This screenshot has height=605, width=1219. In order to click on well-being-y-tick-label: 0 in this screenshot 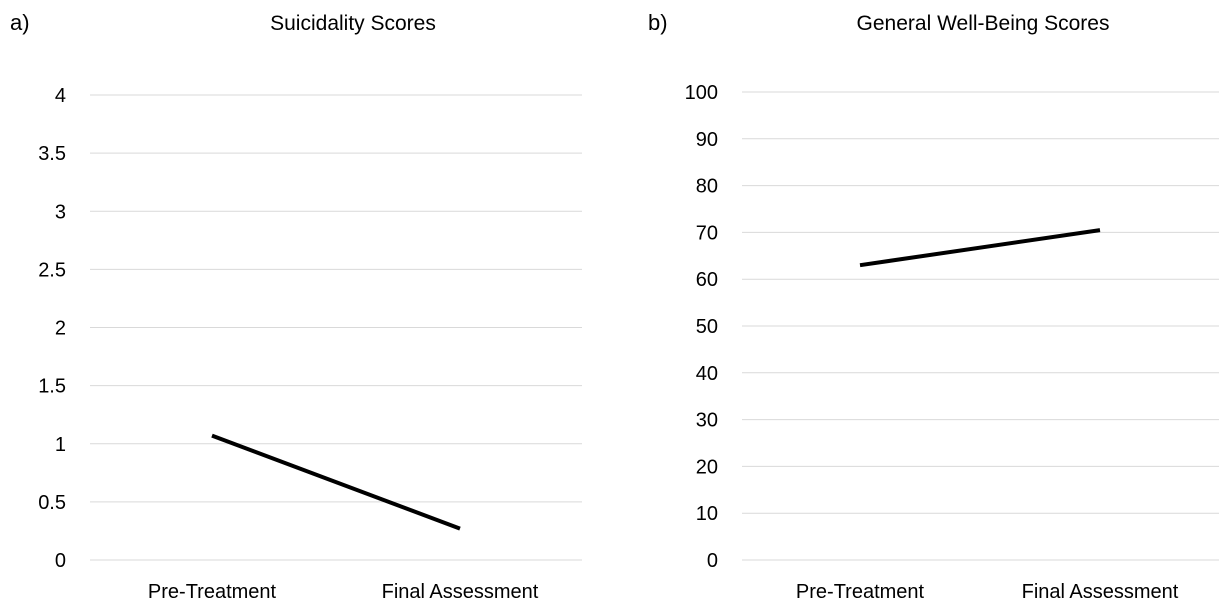, I will do `click(712, 561)`.